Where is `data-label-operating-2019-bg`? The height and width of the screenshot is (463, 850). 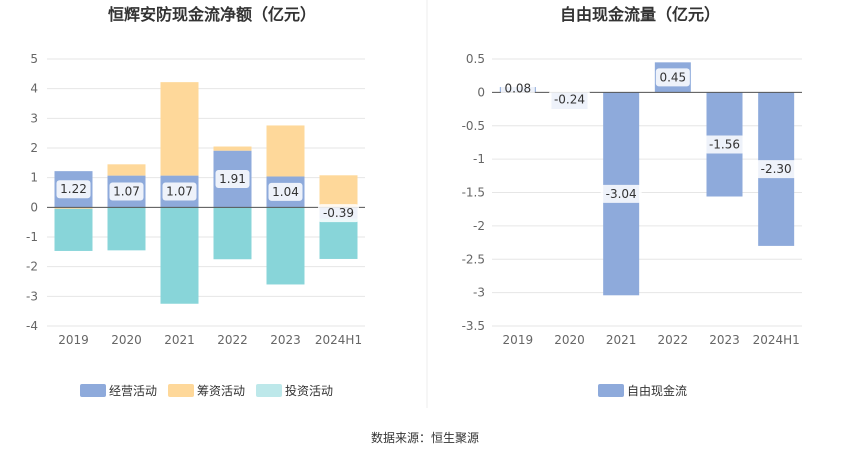 data-label-operating-2019-bg is located at coordinates (73, 189).